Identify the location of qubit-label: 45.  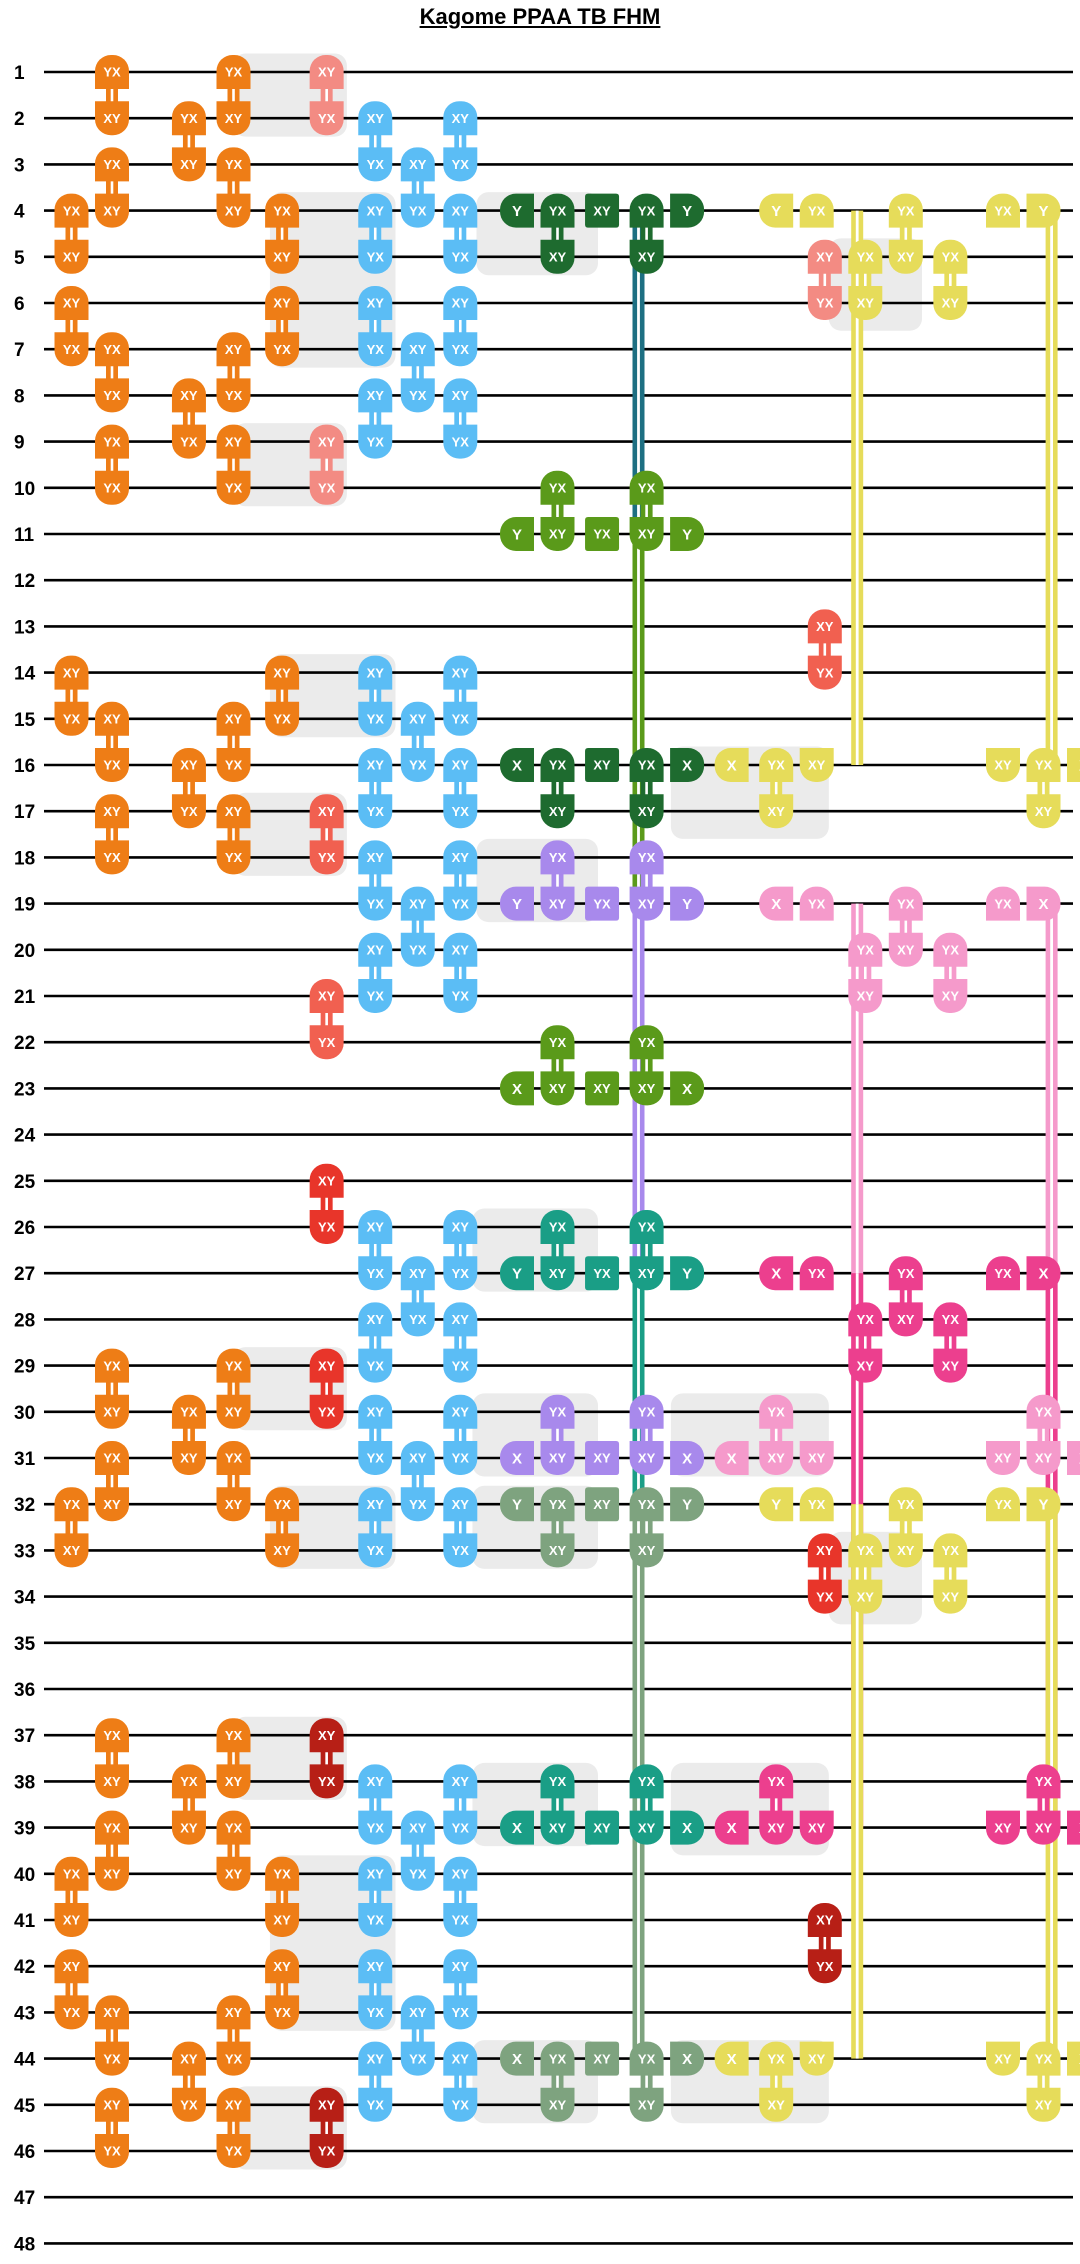
(25, 2106).